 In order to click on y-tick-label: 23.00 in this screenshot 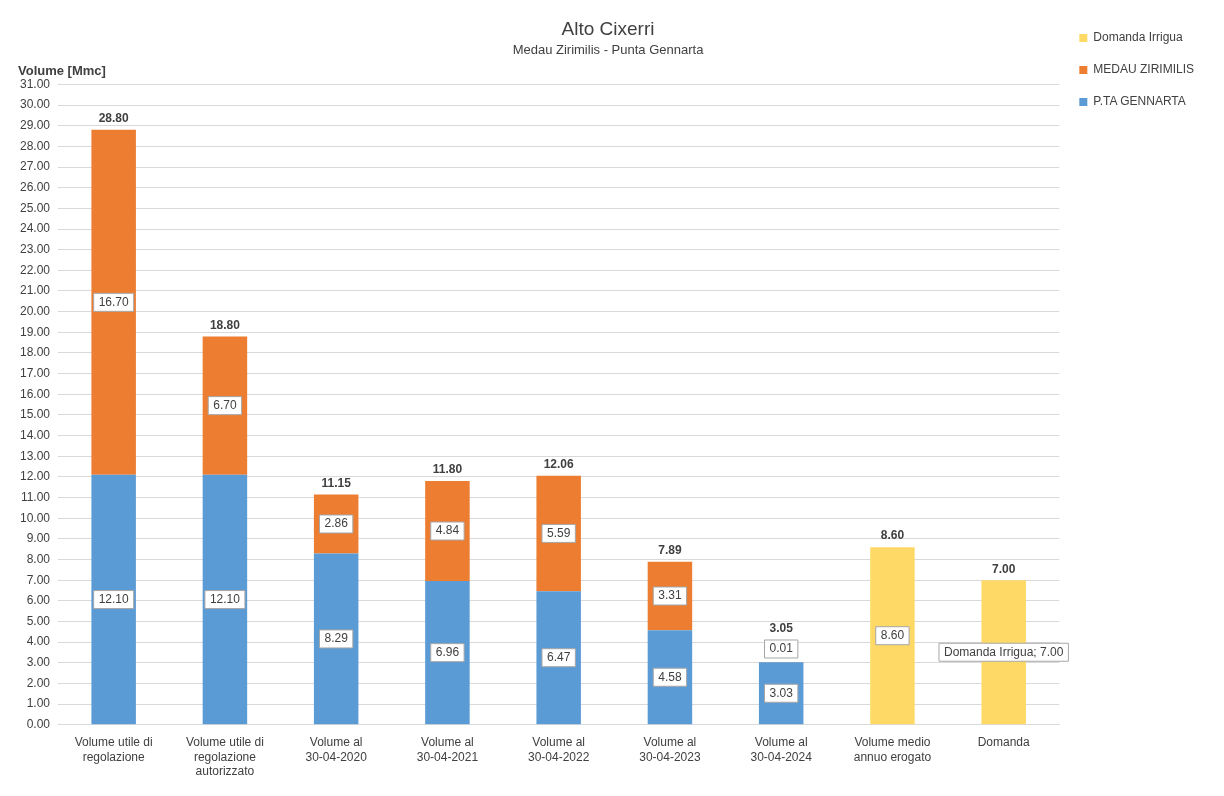, I will do `click(35, 248)`.